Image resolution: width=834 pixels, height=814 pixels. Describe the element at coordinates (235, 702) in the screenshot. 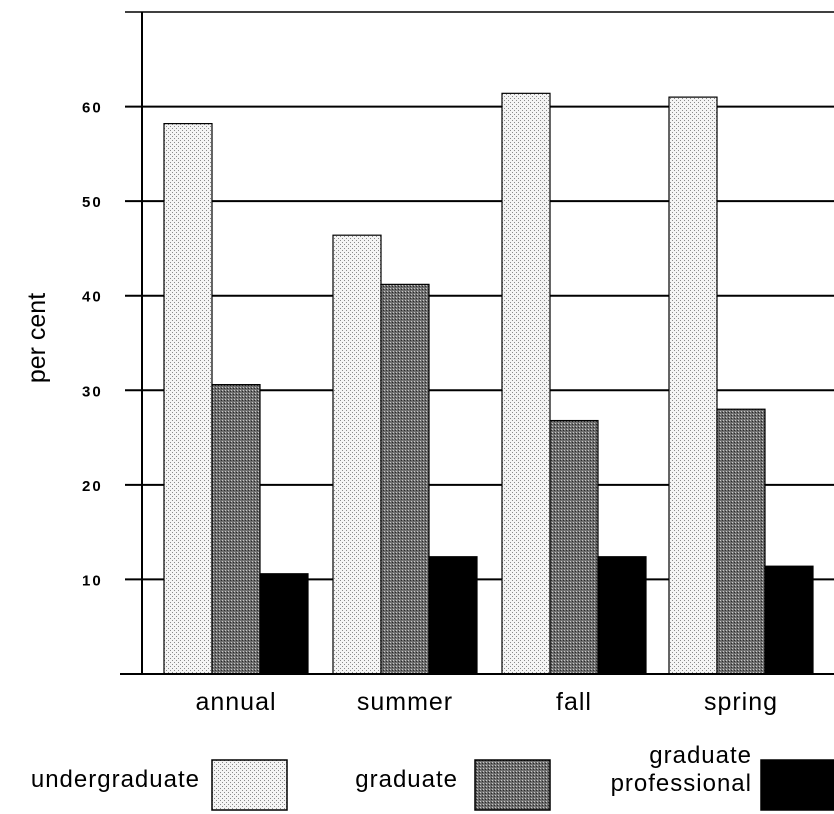

I see `x-tick-label: annual` at that location.